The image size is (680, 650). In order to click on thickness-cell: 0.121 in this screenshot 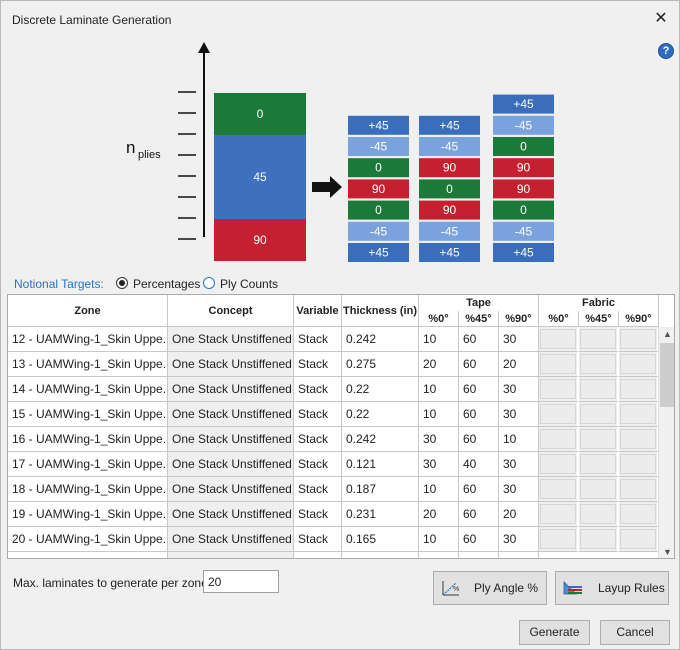, I will do `click(380, 464)`.